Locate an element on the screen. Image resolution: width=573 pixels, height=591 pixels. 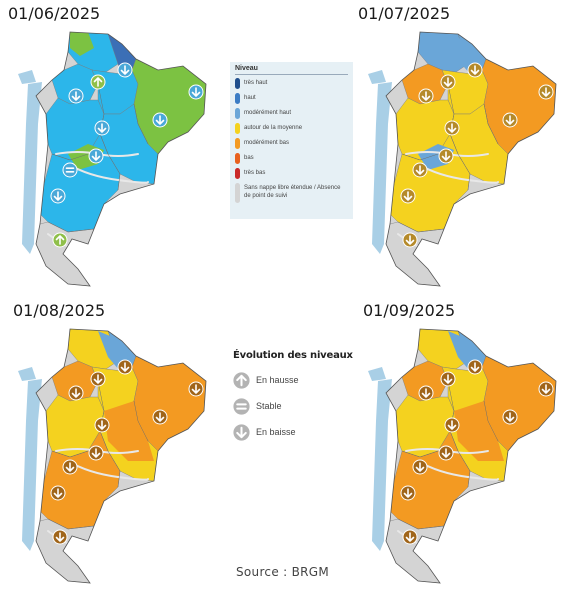
legend-label: très haut is located at coordinates (256, 83).